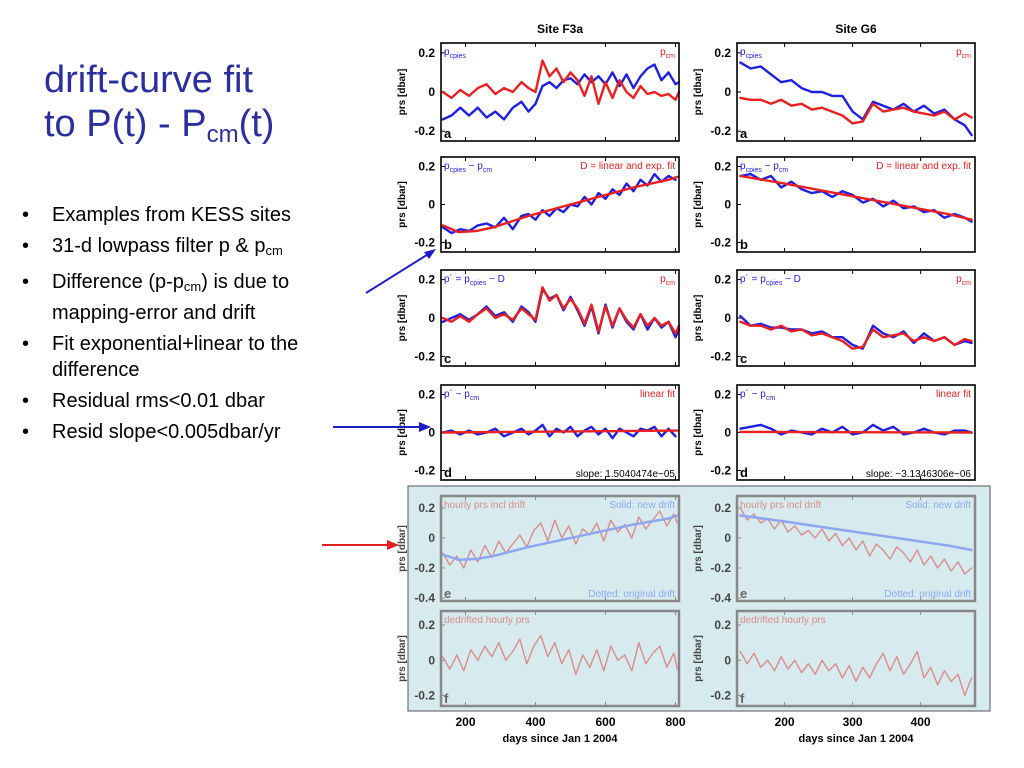  What do you see at coordinates (274, 250) in the screenshot?
I see `bullet-subscript: cm` at bounding box center [274, 250].